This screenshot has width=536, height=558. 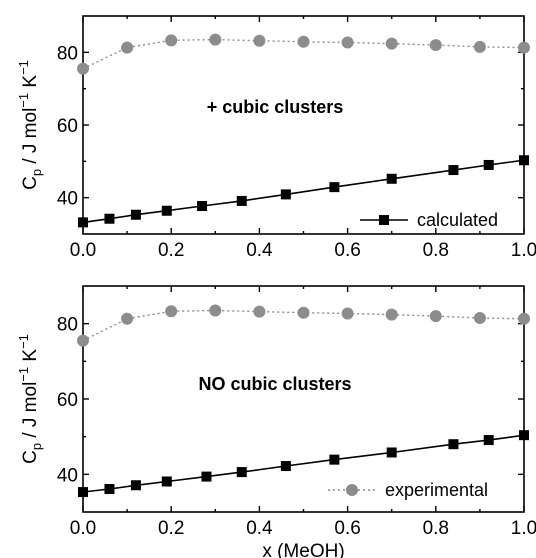 I want to click on legend: calculated, so click(x=429, y=220).